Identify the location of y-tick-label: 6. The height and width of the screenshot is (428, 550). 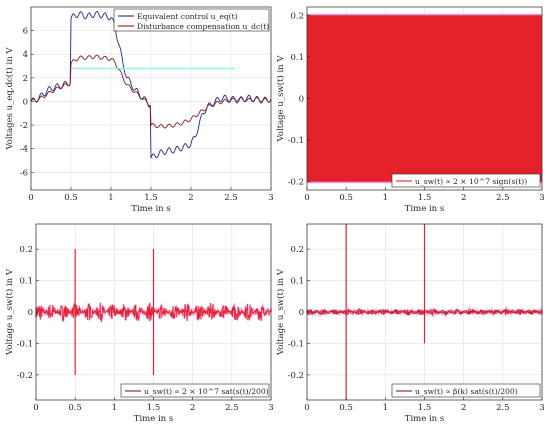
(25, 32).